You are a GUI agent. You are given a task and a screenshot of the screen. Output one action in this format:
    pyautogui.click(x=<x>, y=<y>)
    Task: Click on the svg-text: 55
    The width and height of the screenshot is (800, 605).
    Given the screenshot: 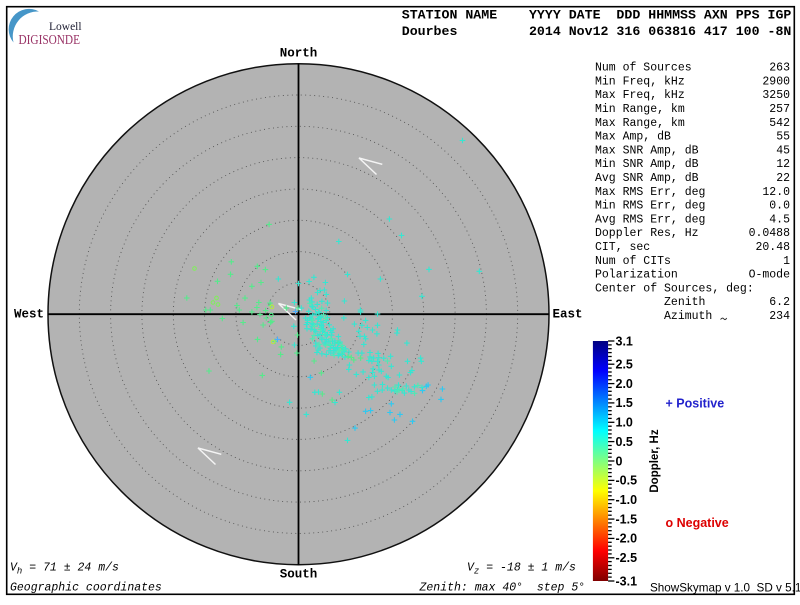 What is the action you would take?
    pyautogui.click(x=783, y=137)
    